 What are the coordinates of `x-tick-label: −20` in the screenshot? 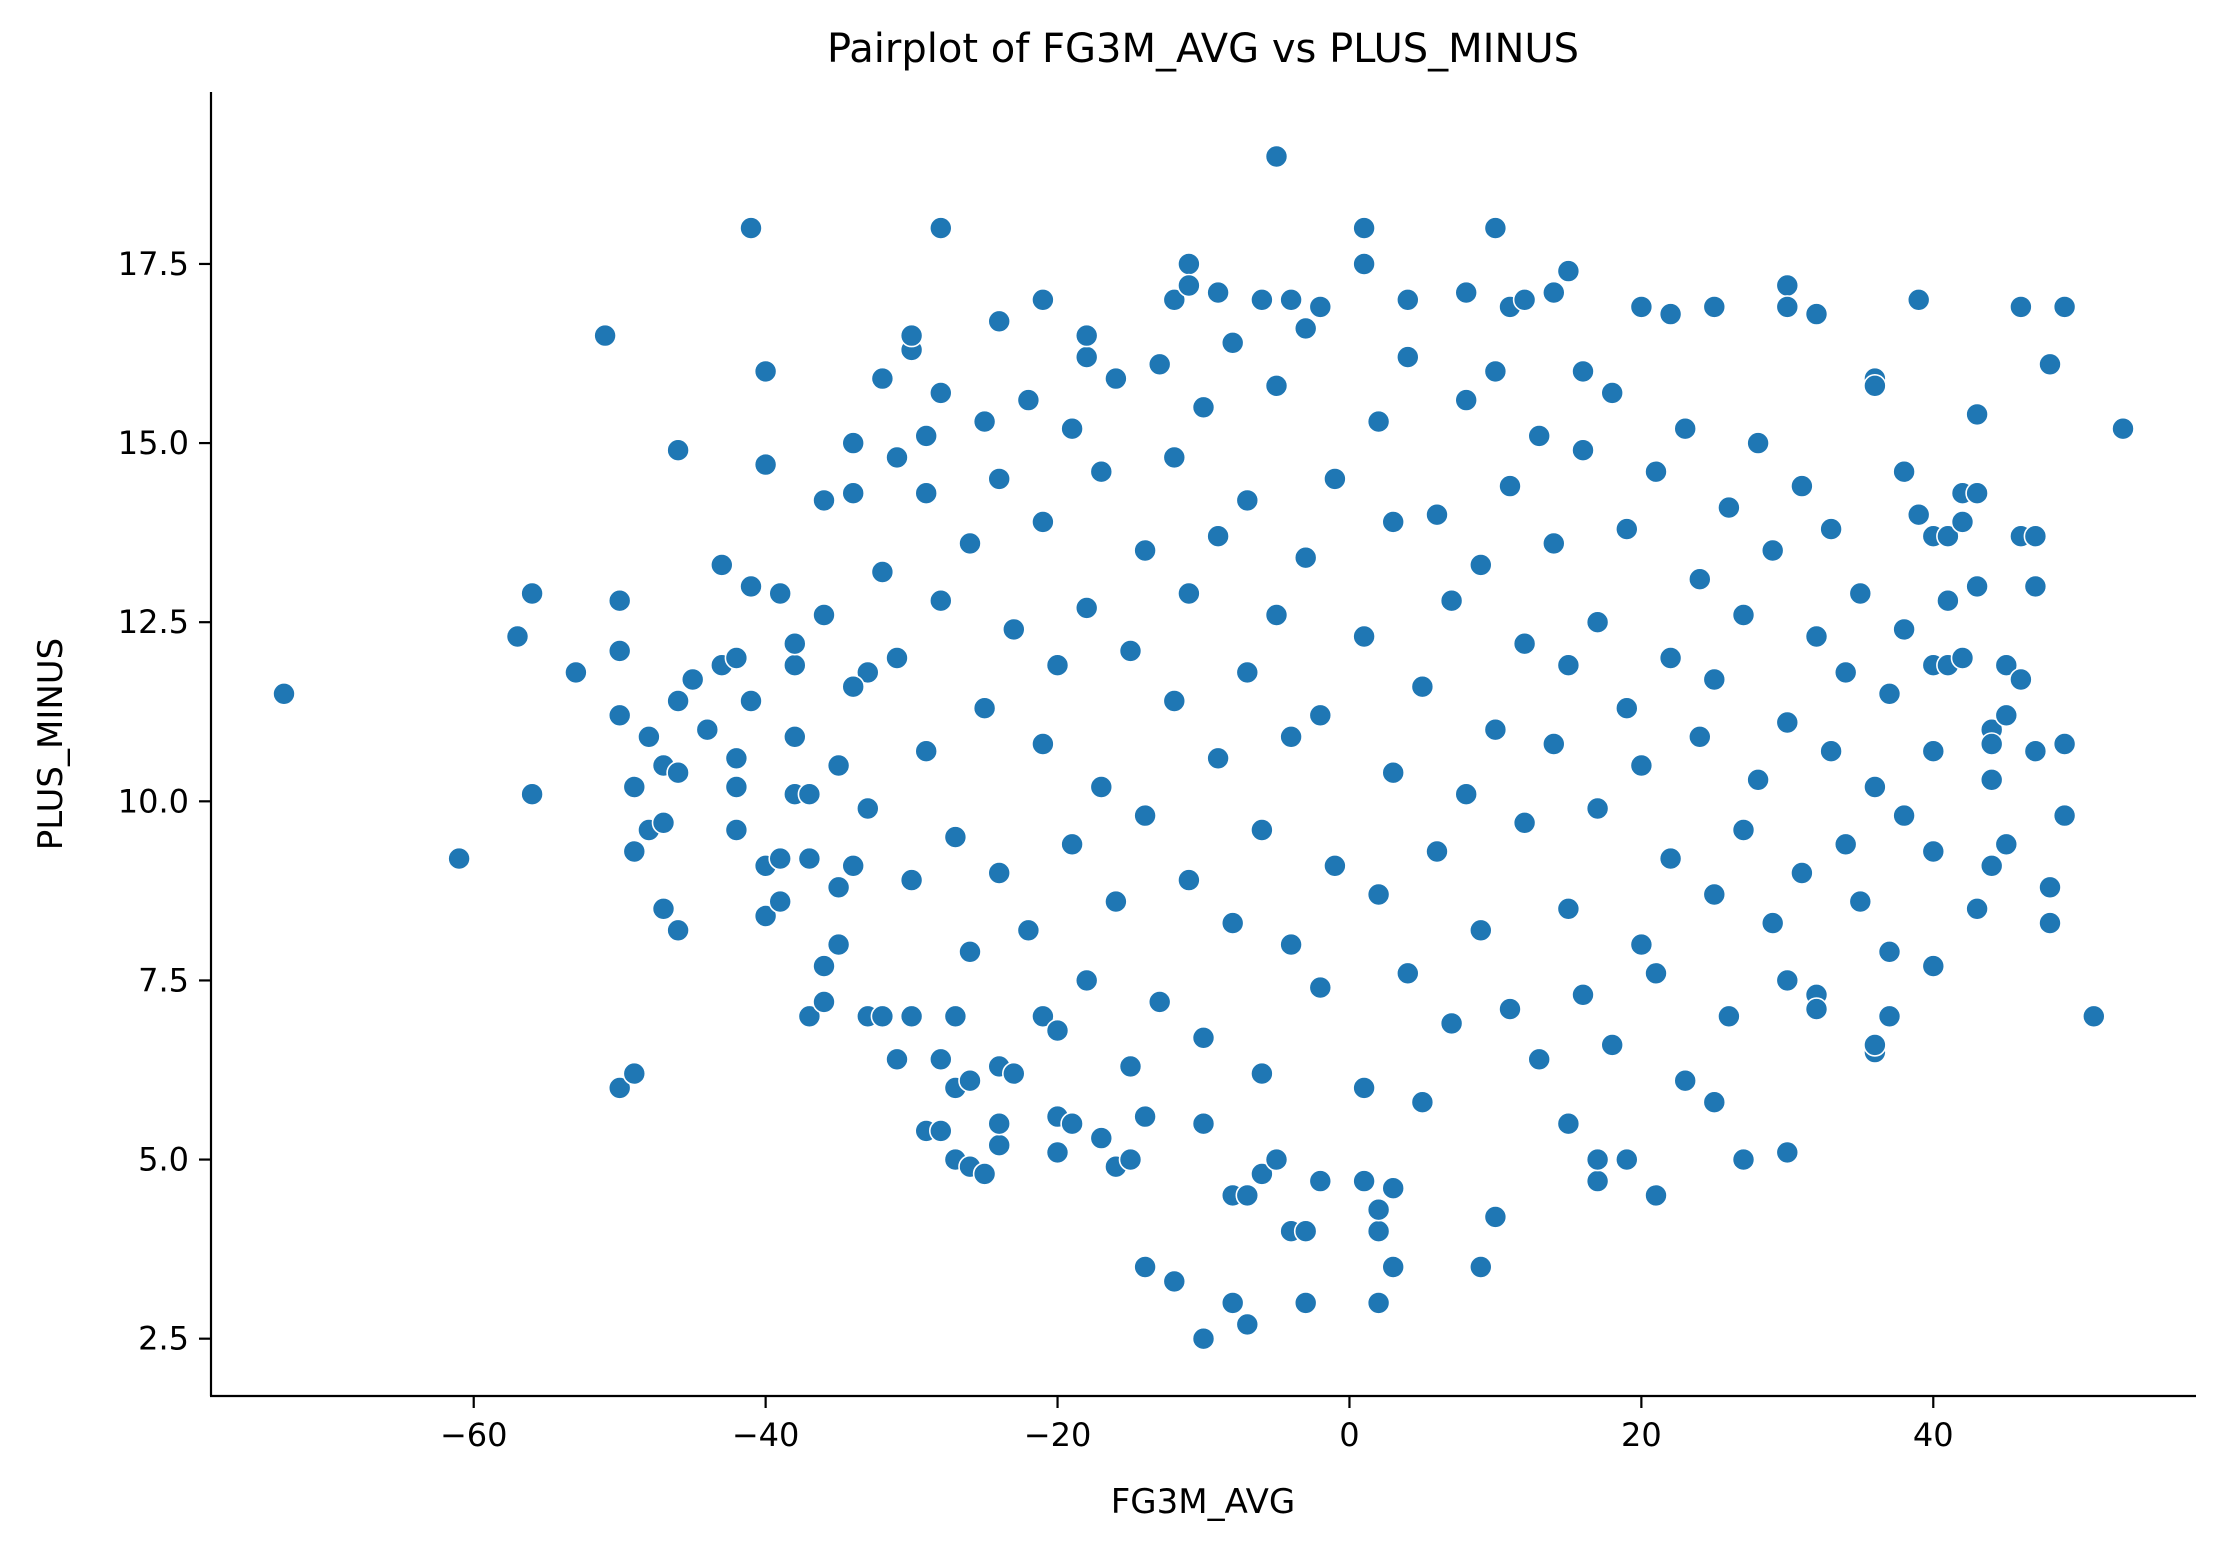 It's located at (1058, 1435).